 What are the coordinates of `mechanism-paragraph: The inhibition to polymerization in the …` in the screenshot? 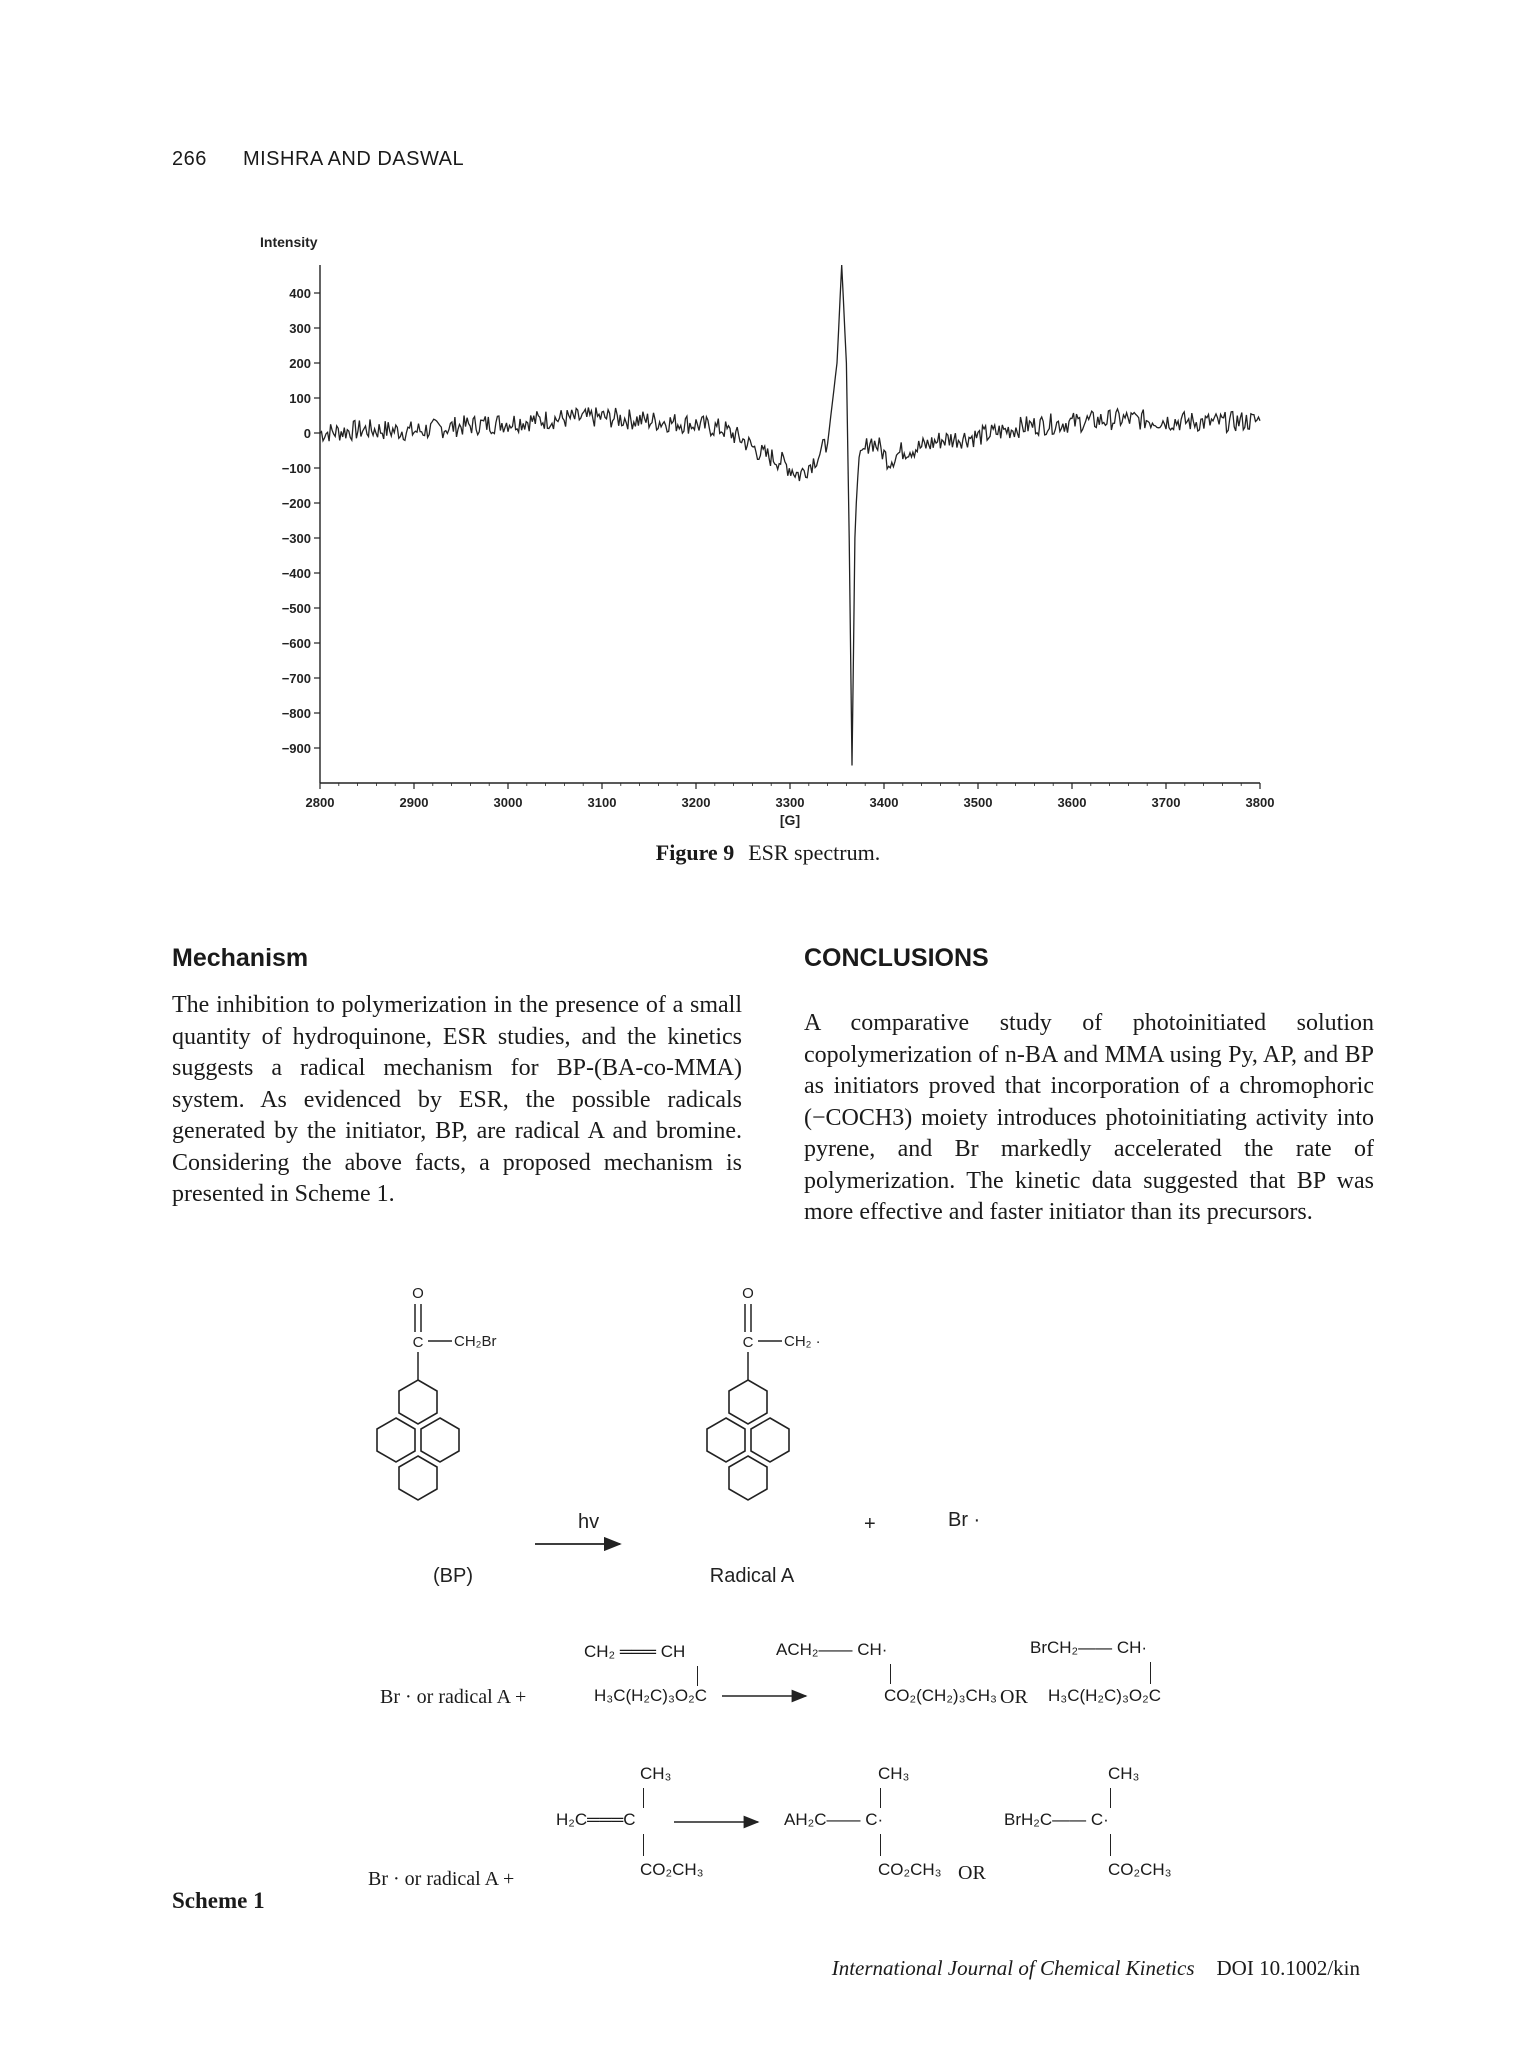 It's located at (457, 1099).